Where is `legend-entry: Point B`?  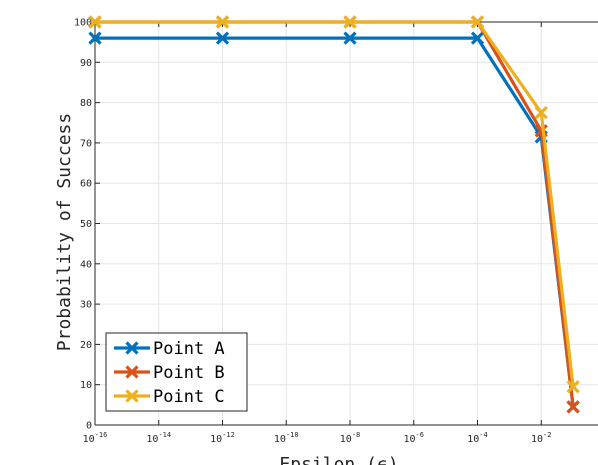 legend-entry: Point B is located at coordinates (169, 373).